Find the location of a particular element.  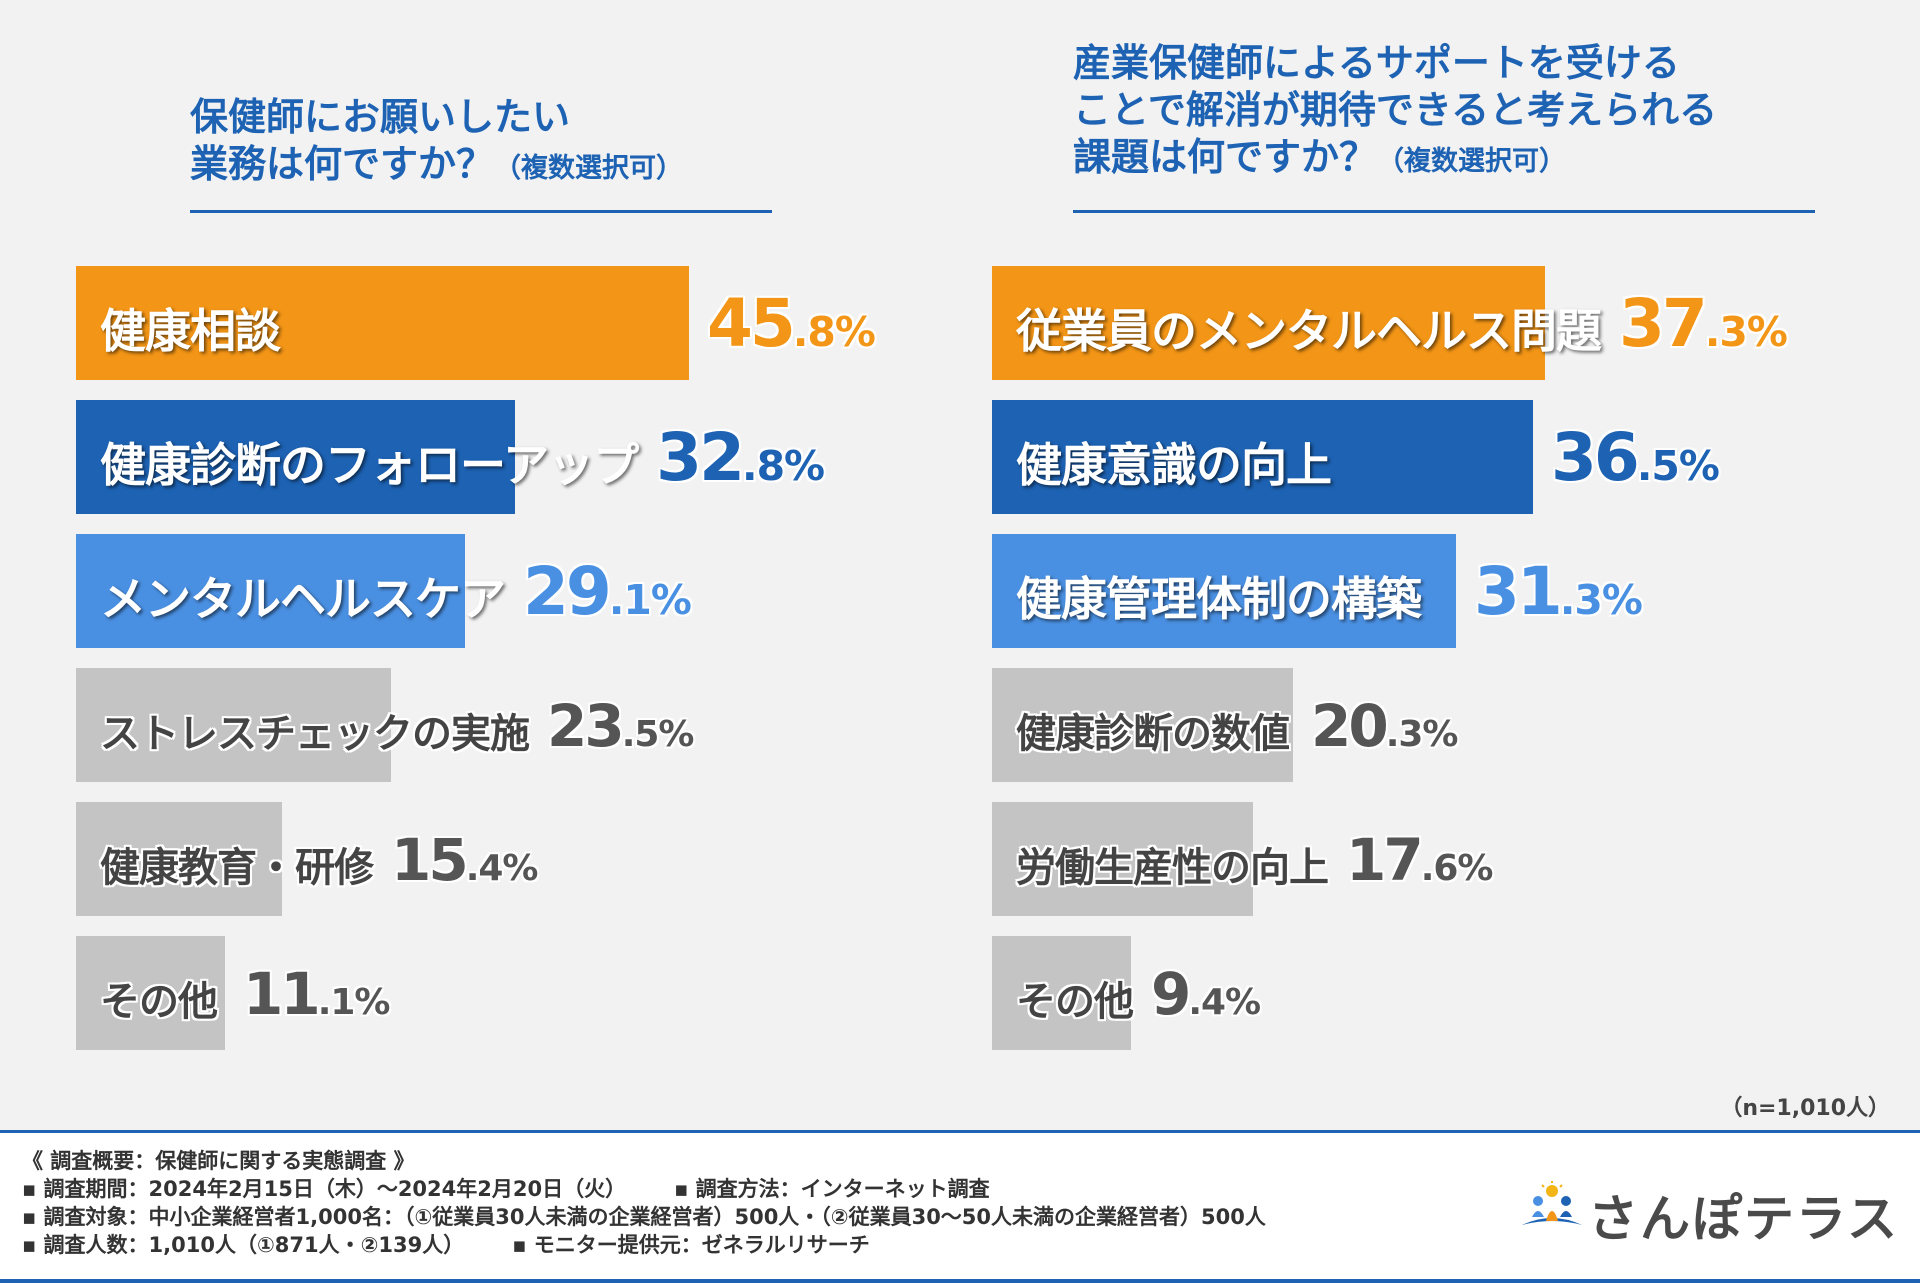

bar-value-right-1: 36.5% is located at coordinates (1635, 458).